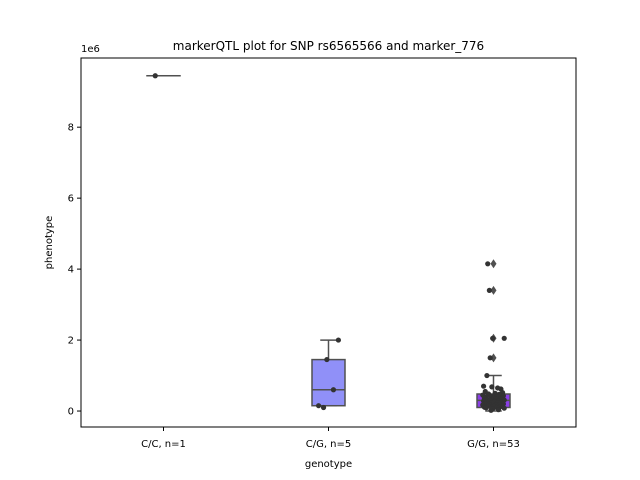 The height and width of the screenshot is (480, 640). I want to click on x-tick-label: G/G, n=53, so click(493, 444).